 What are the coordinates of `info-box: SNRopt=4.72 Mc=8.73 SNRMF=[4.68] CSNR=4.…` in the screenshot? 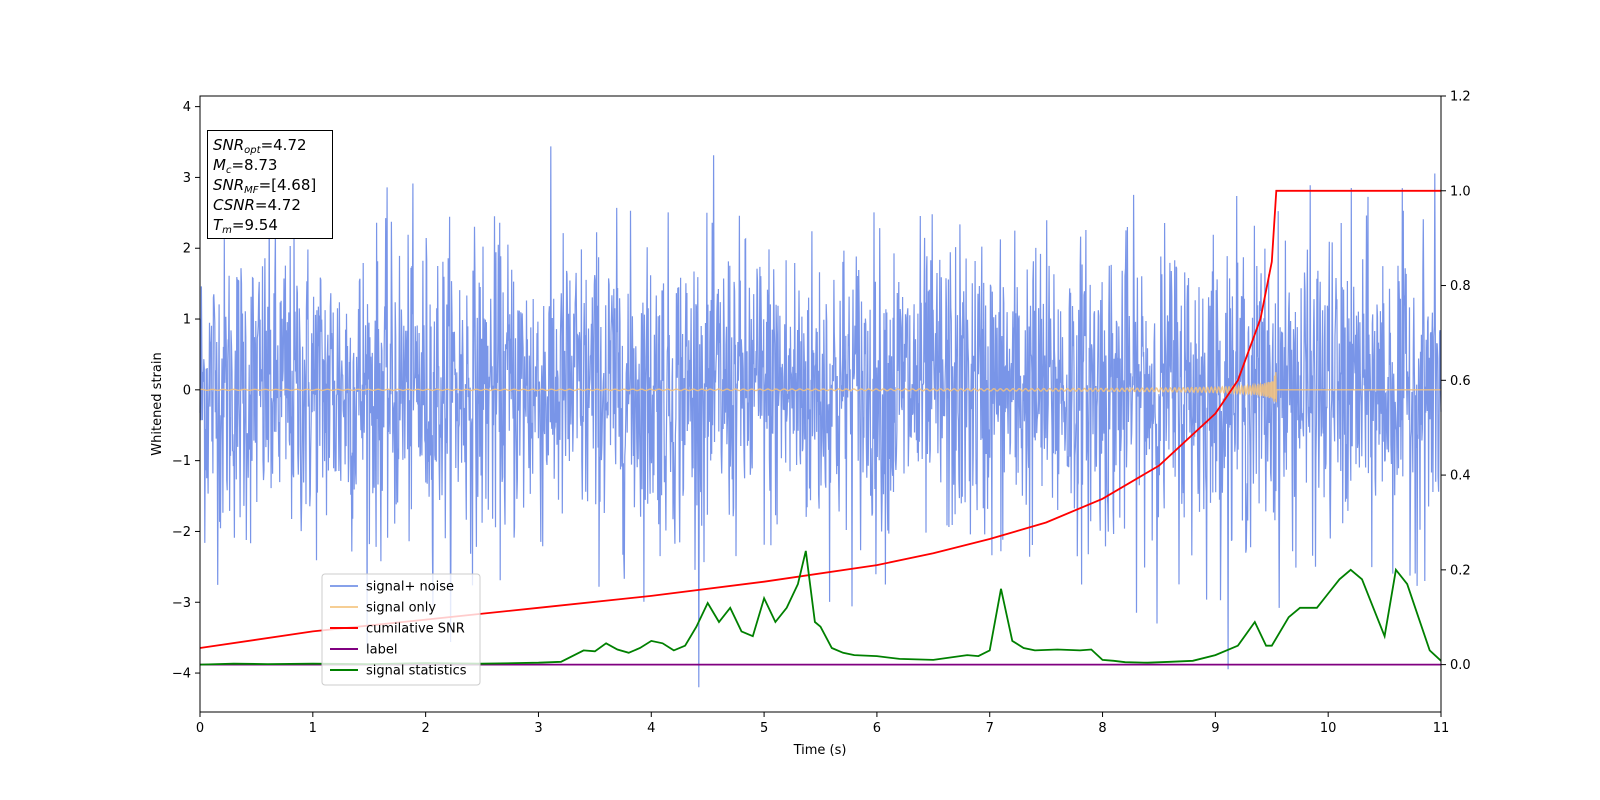 It's located at (270, 184).